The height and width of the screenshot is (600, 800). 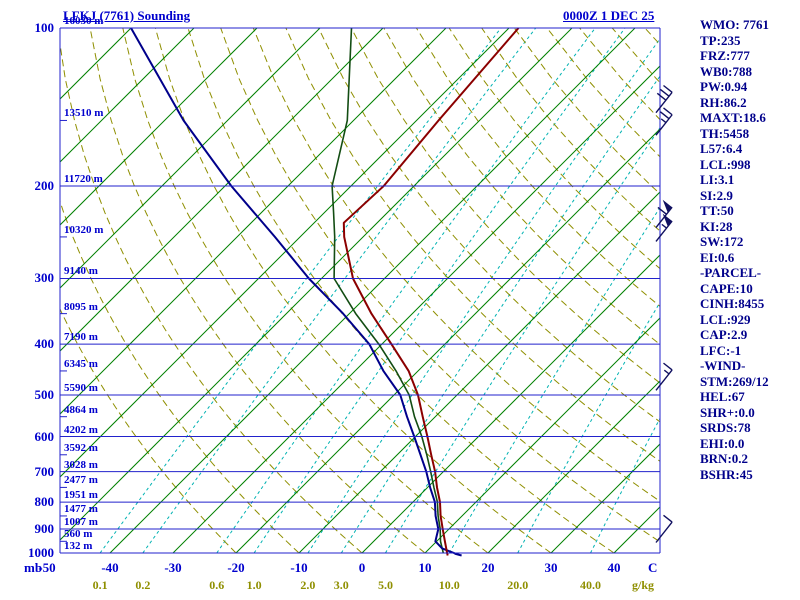 I want to click on stat-line: TH:5458, so click(x=725, y=133).